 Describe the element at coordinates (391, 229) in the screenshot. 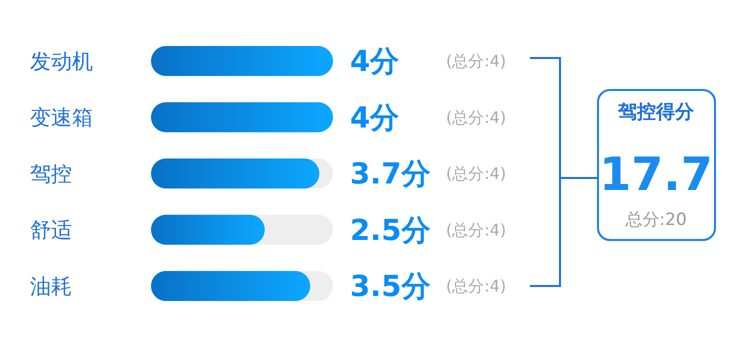

I see `data-label: 2.5分` at that location.